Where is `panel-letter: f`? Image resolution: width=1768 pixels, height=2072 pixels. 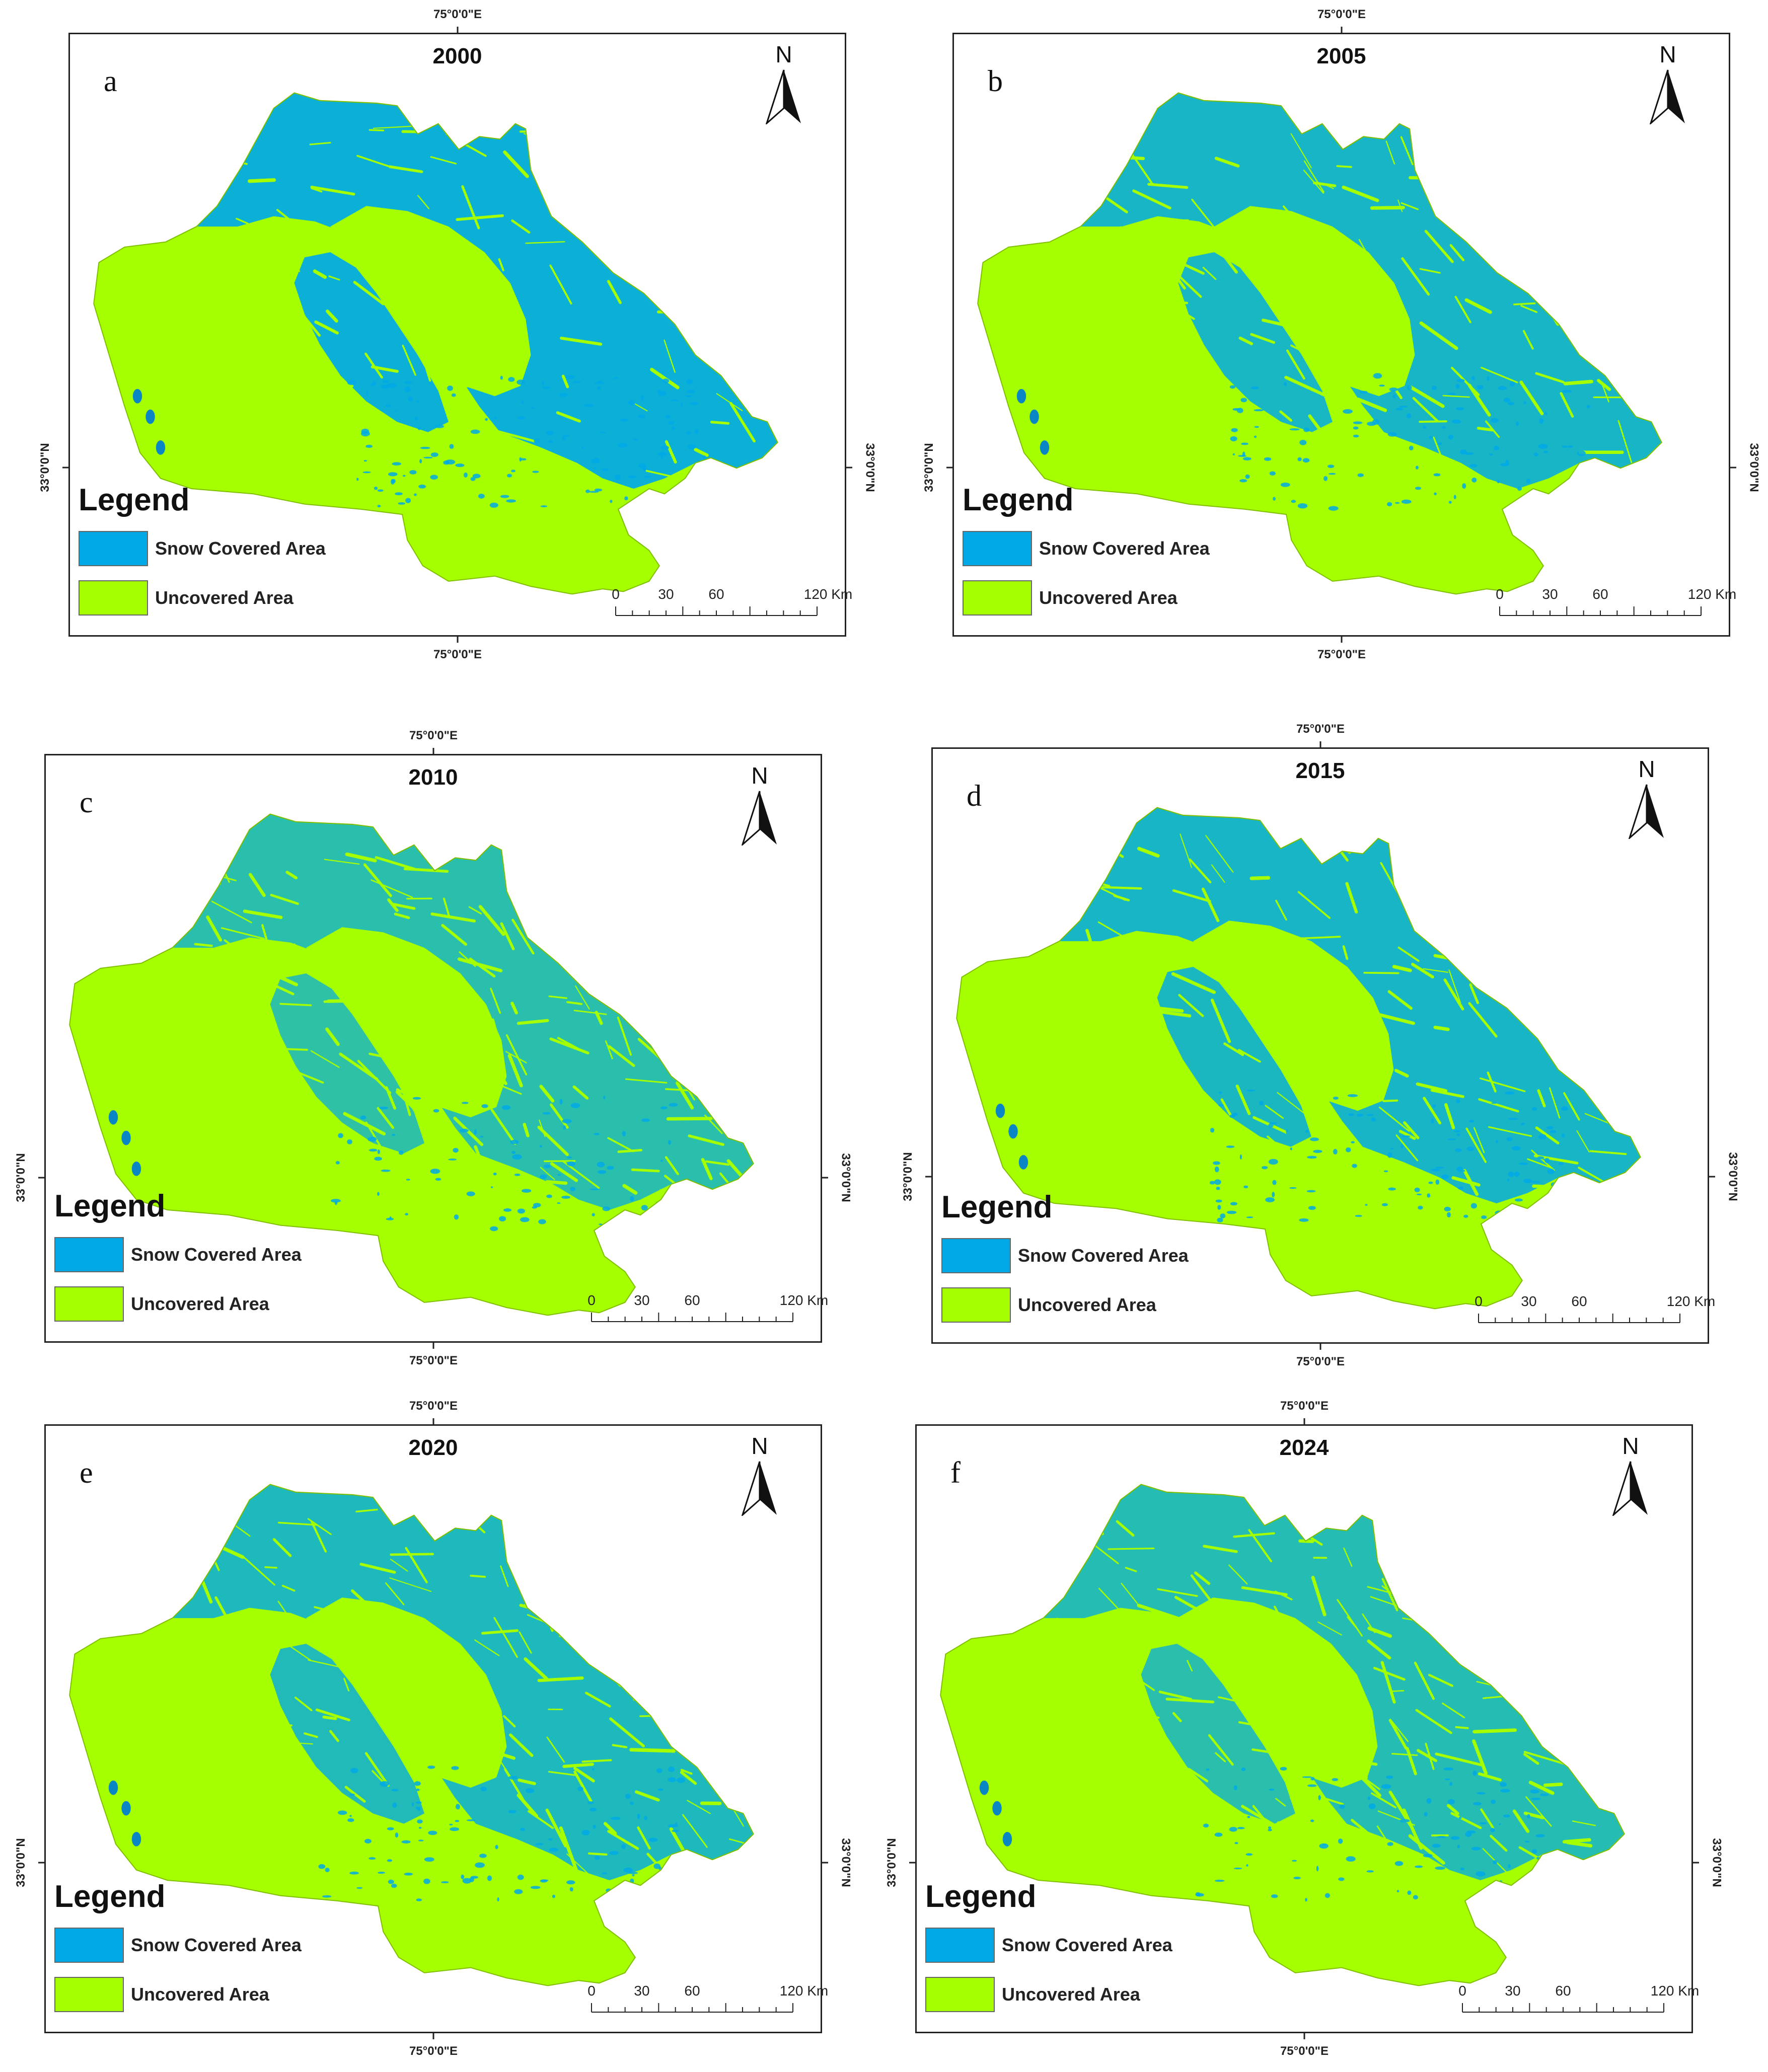
panel-letter: f is located at coordinates (956, 1472).